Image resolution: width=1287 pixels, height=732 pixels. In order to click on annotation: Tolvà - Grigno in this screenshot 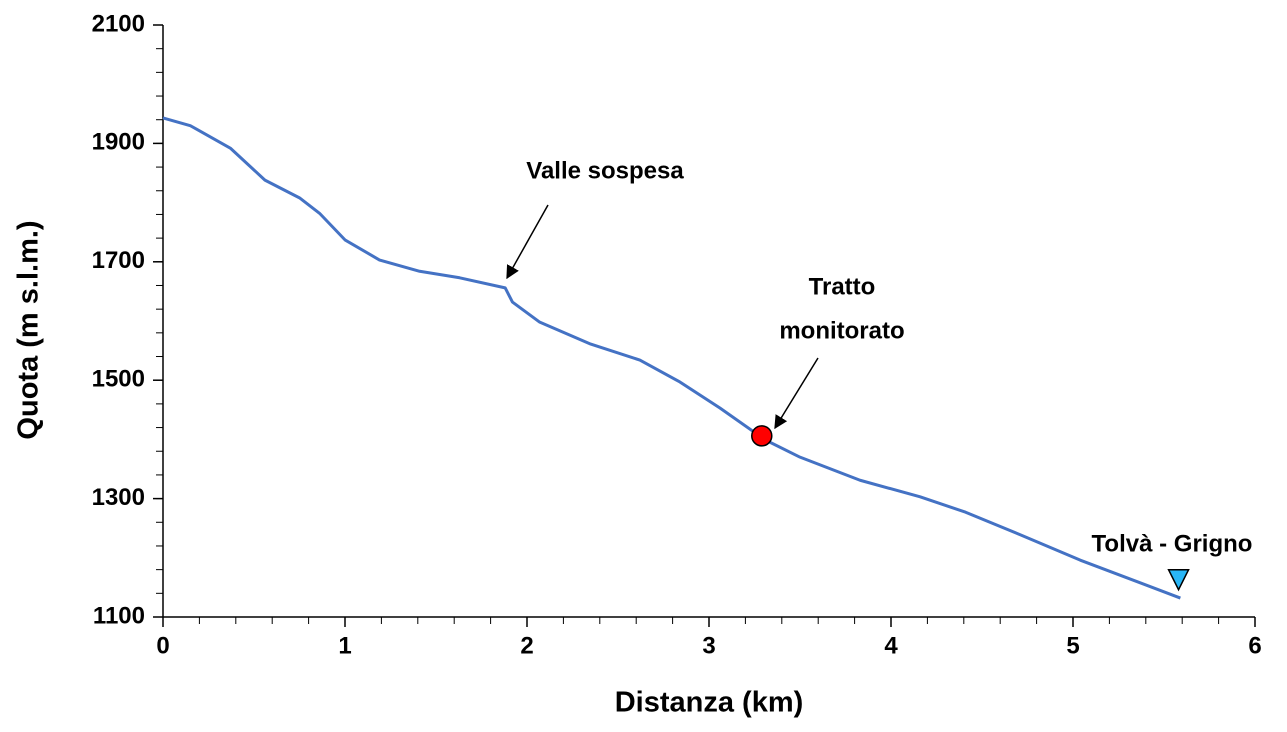, I will do `click(1172, 543)`.